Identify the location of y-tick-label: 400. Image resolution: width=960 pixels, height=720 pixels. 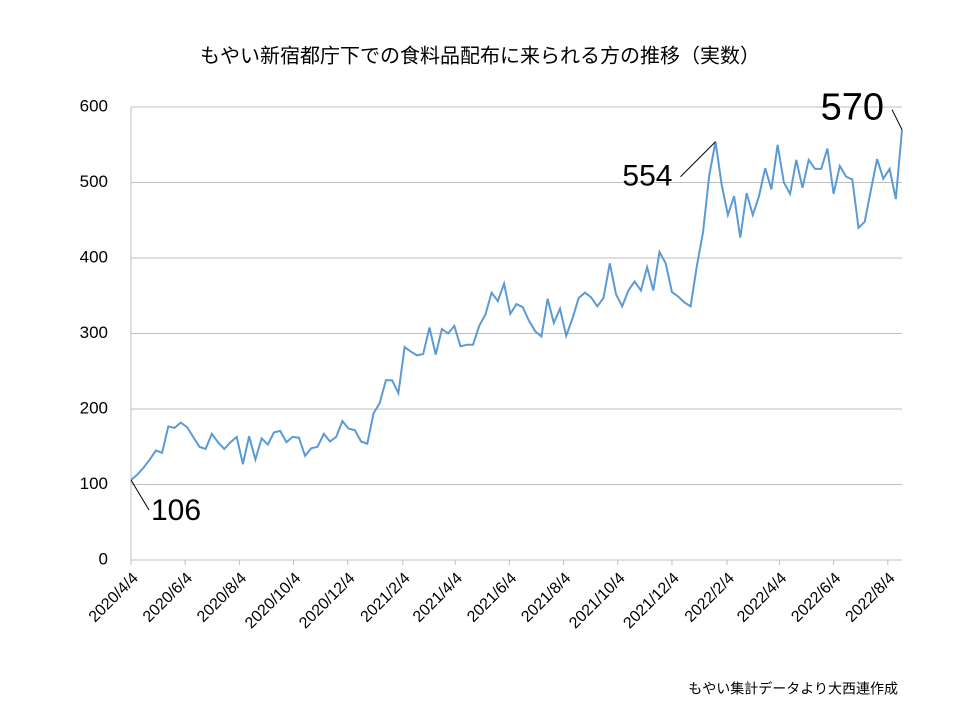
(94, 256).